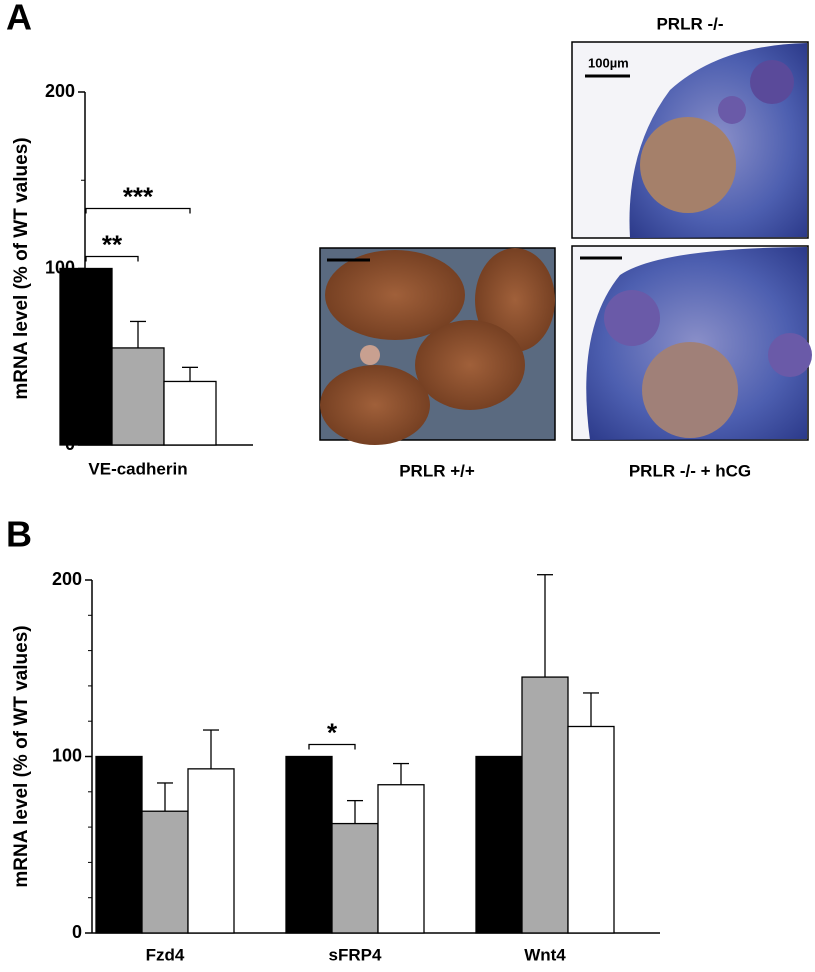  I want to click on micrograph: 100µm, so click(690, 140).